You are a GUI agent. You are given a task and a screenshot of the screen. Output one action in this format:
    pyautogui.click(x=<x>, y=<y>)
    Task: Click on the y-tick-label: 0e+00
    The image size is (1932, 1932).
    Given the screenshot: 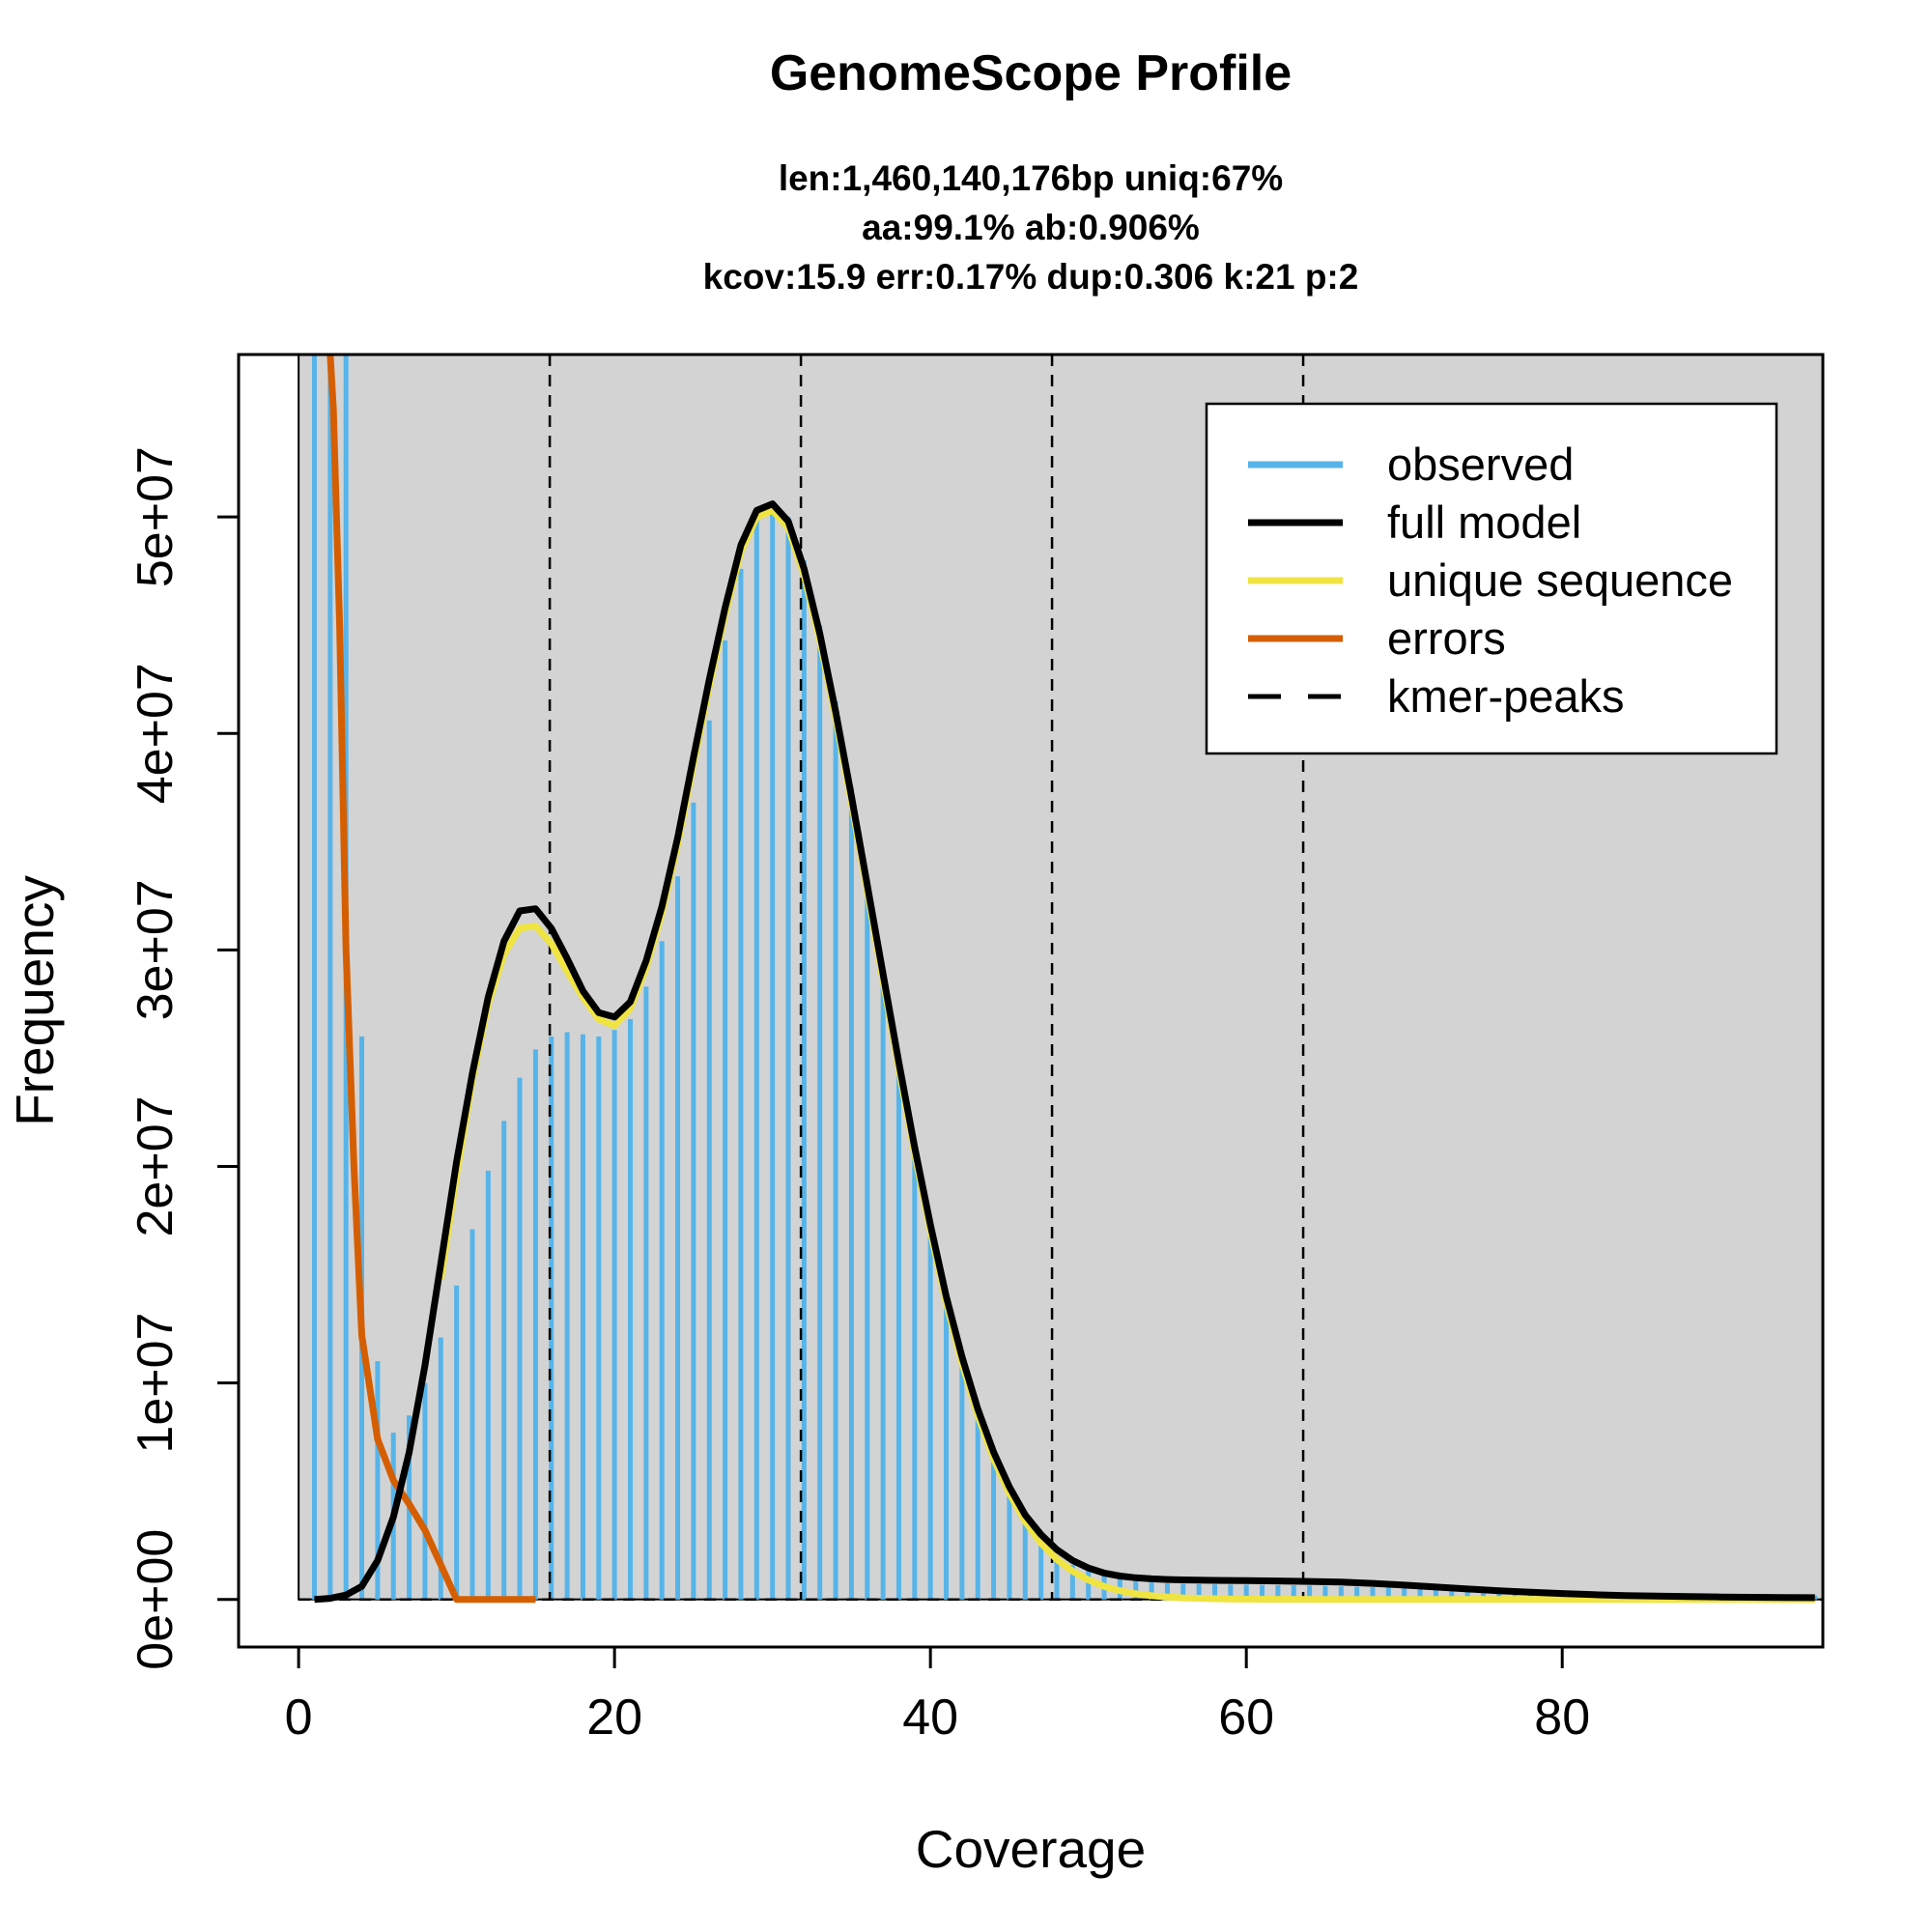 What is the action you would take?
    pyautogui.click(x=156, y=1599)
    